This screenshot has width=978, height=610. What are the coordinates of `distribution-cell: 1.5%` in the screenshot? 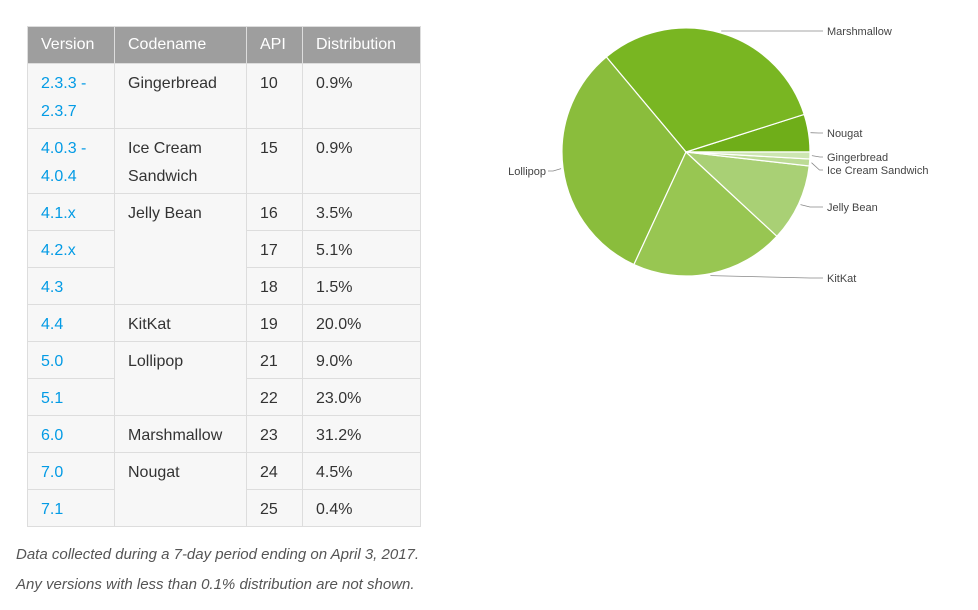 It's located at (361, 286).